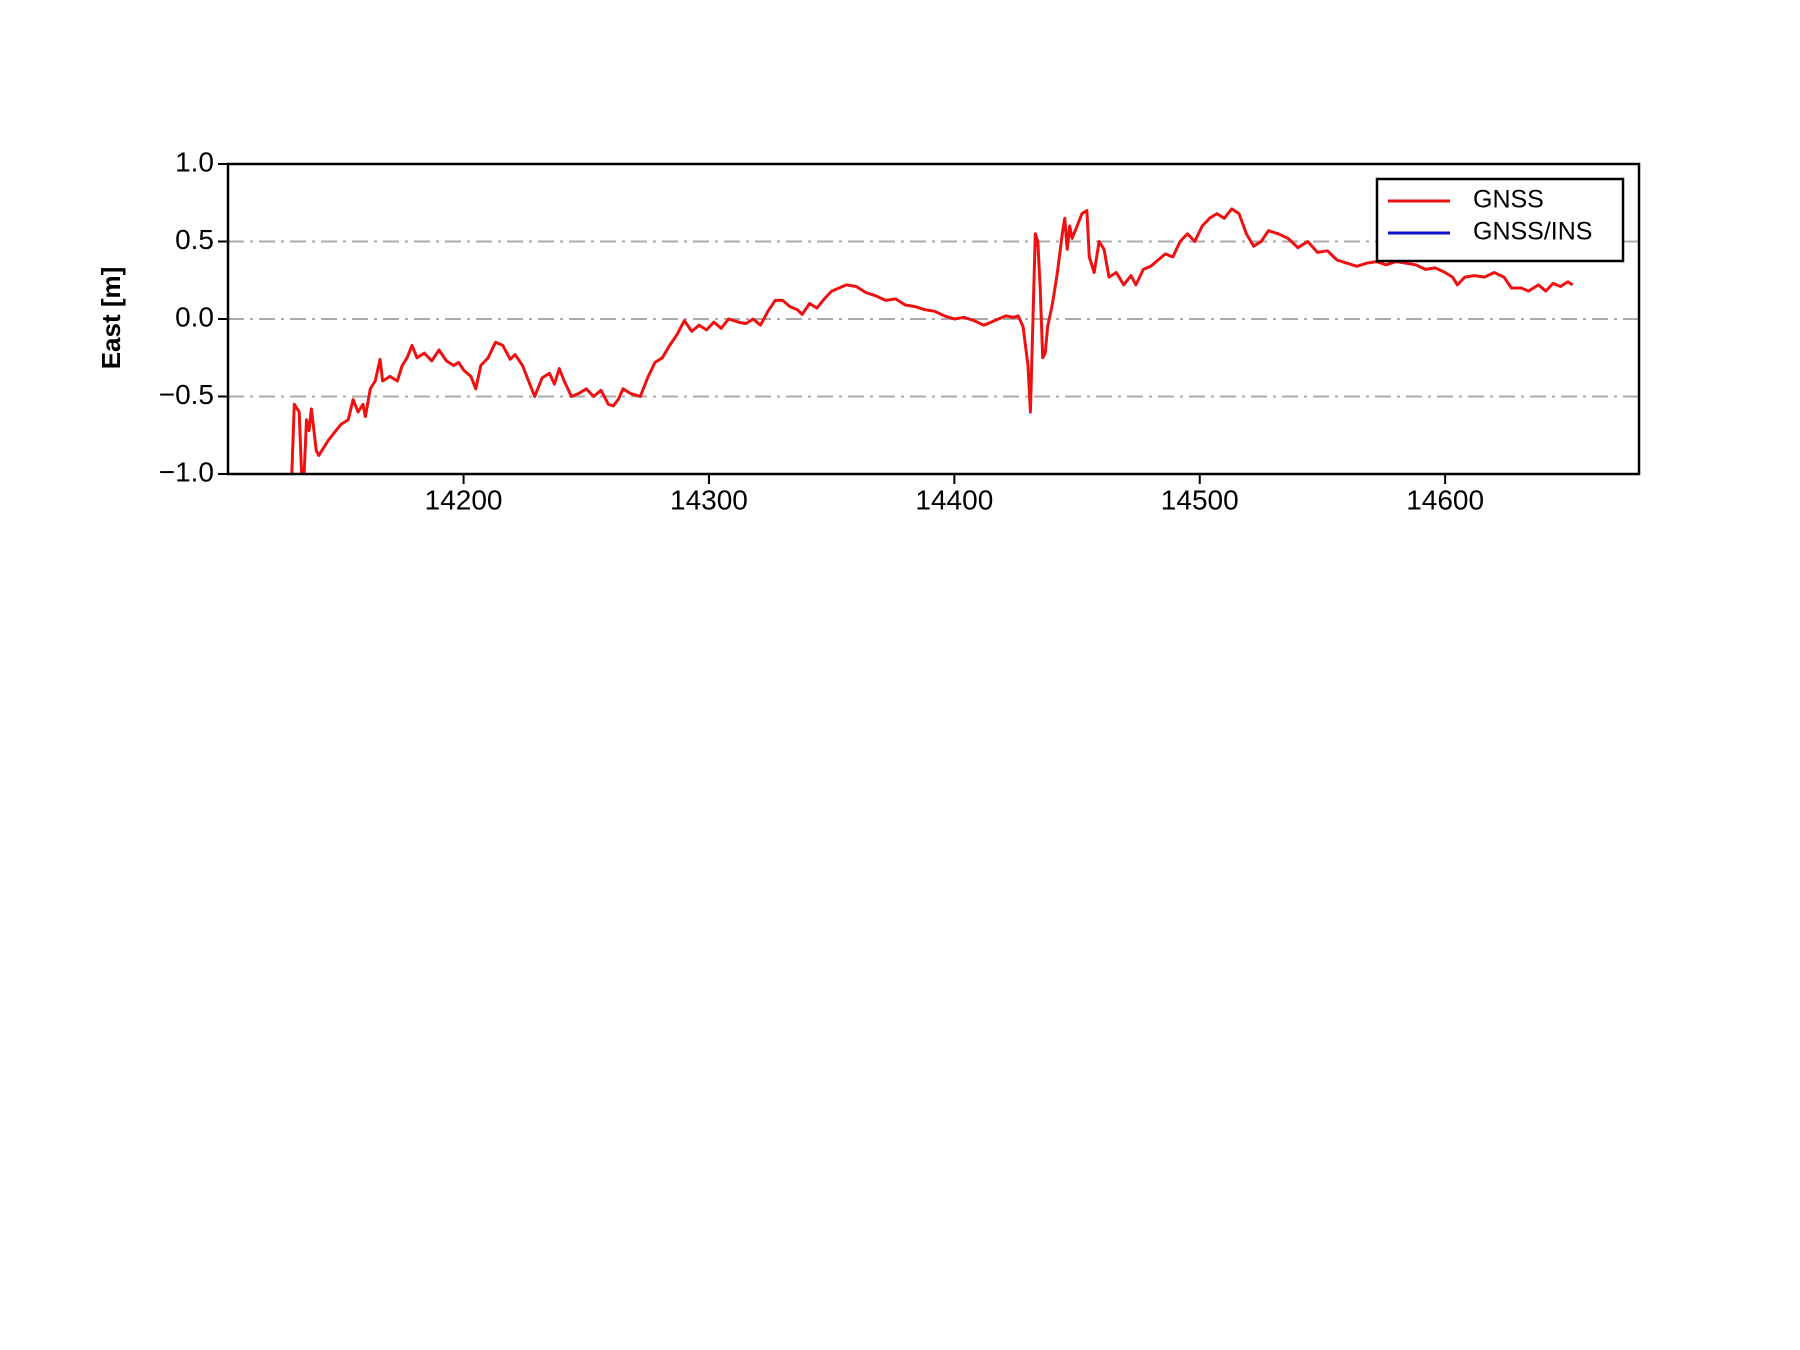 The image size is (1800, 1350). What do you see at coordinates (1532, 232) in the screenshot?
I see `legend-label: GNSS/INS` at bounding box center [1532, 232].